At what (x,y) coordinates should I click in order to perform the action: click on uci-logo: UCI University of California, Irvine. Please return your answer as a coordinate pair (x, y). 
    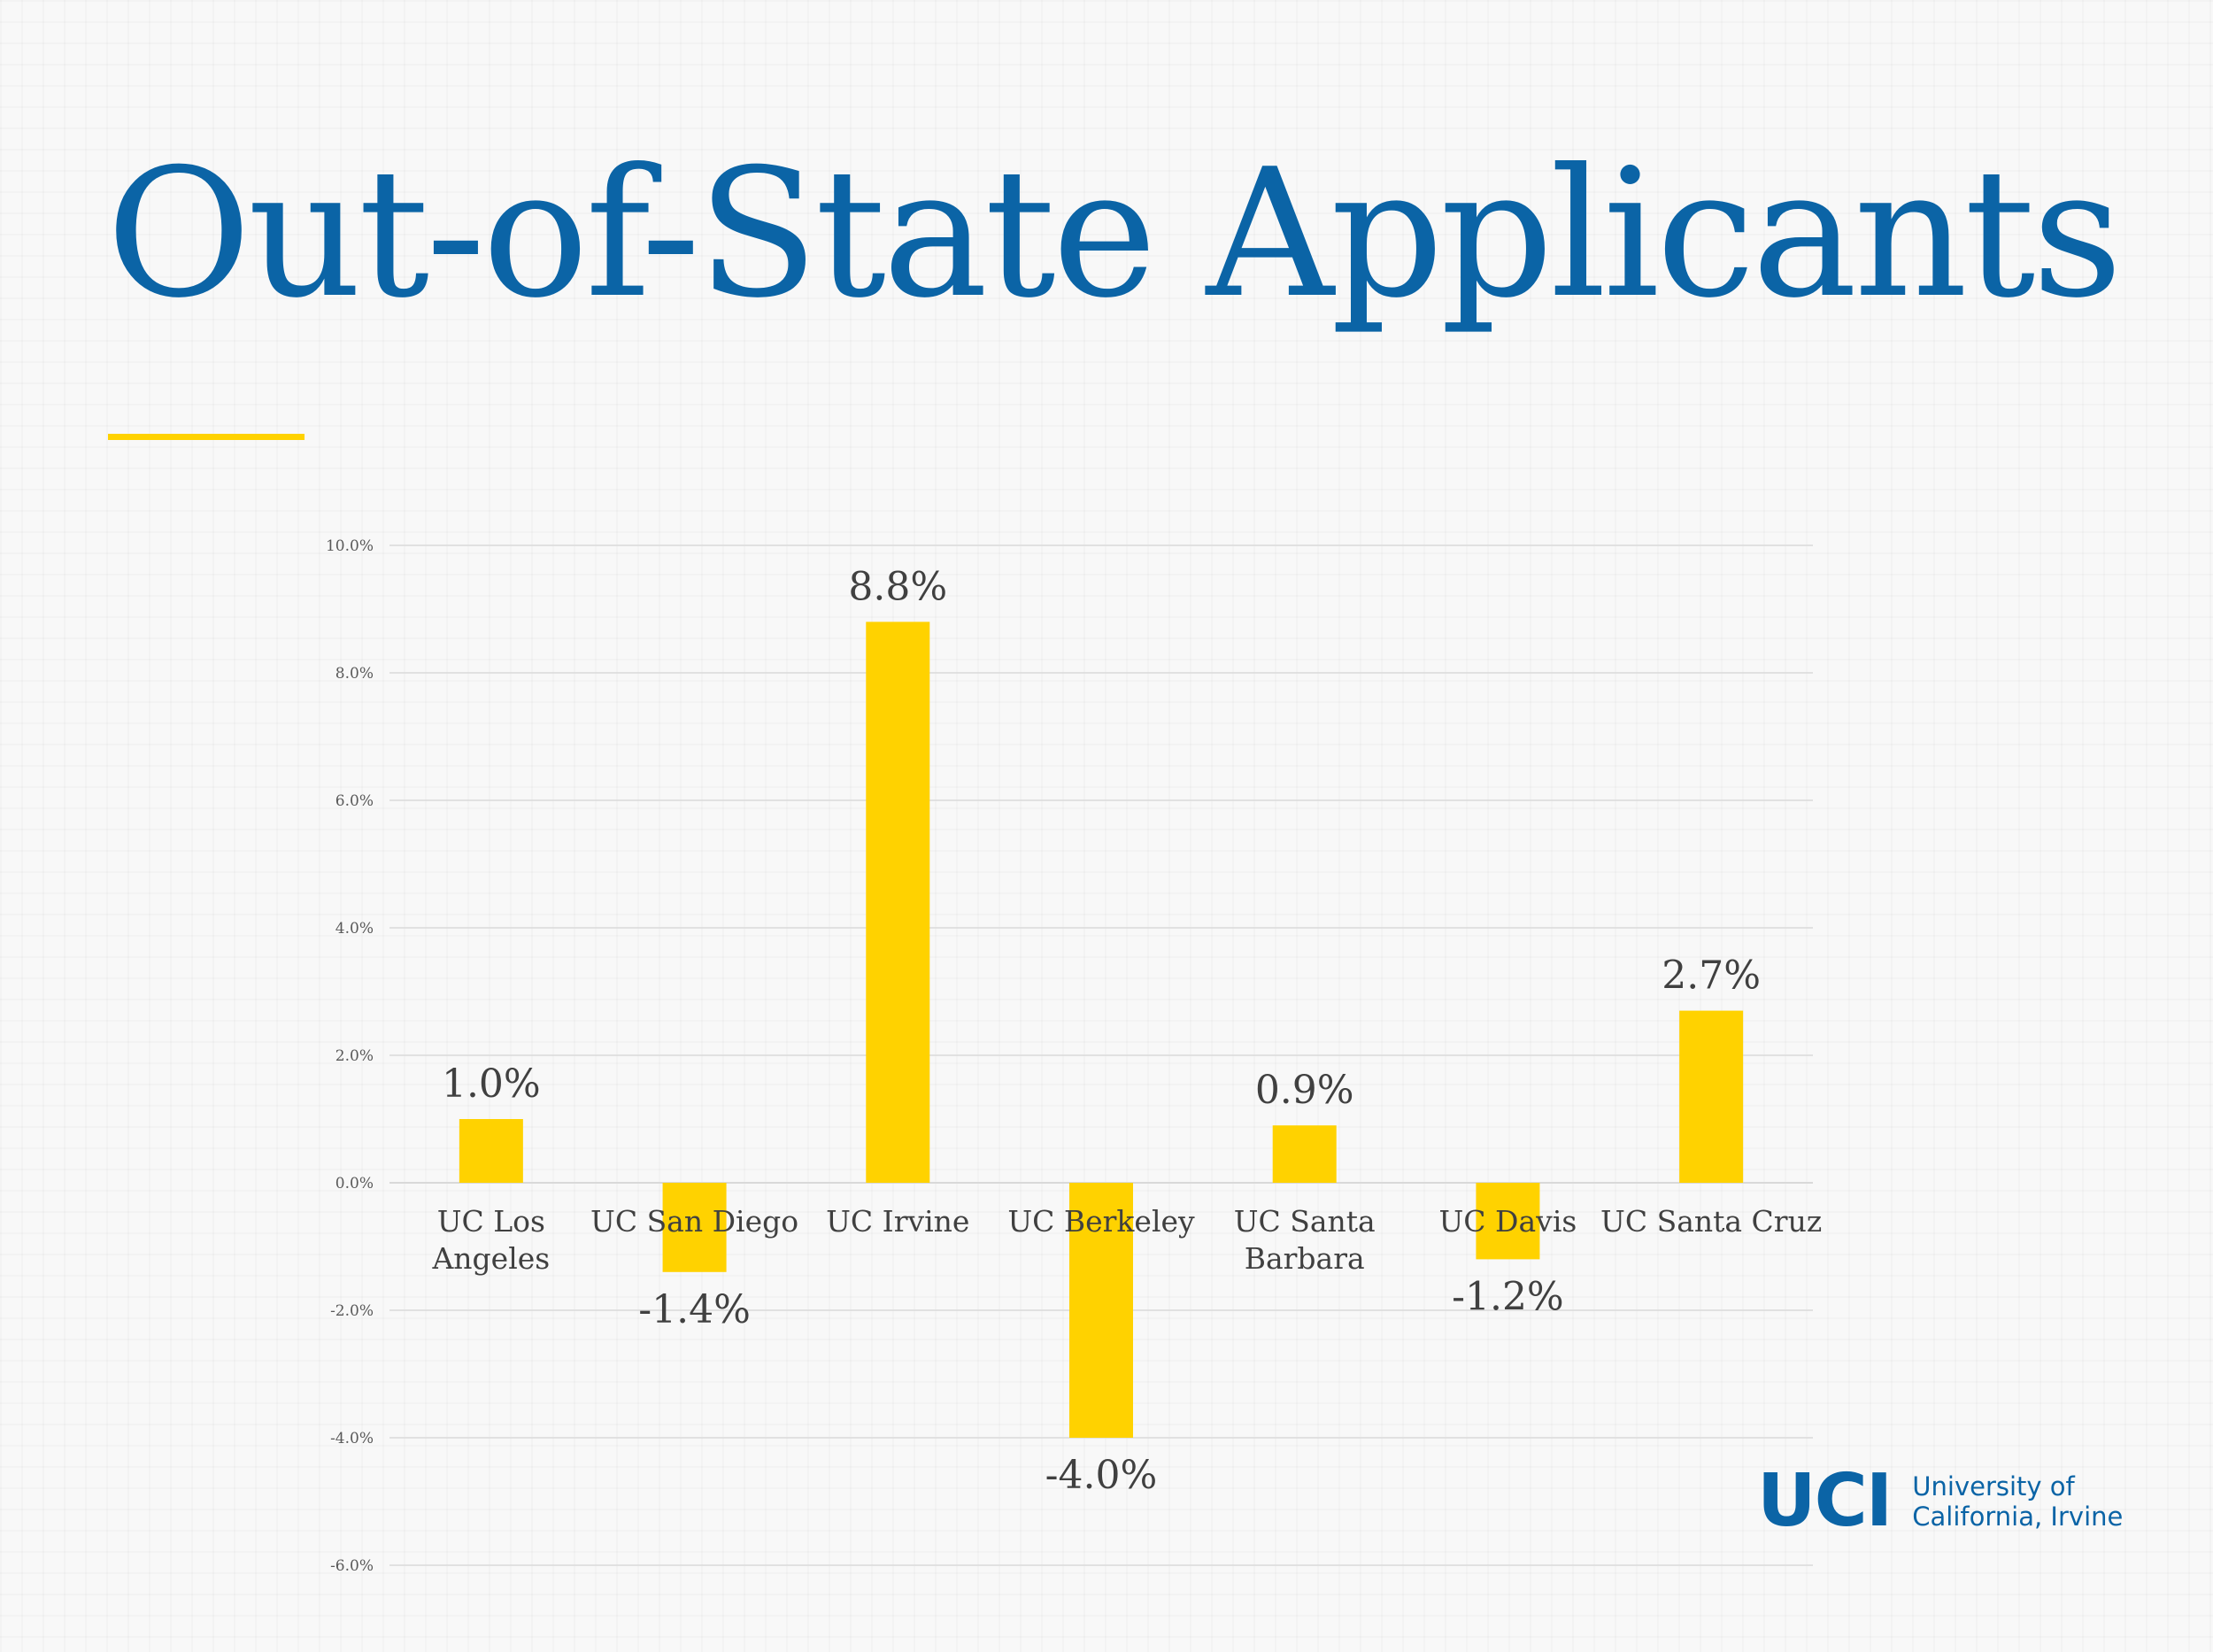
    Looking at the image, I should click on (1940, 1501).